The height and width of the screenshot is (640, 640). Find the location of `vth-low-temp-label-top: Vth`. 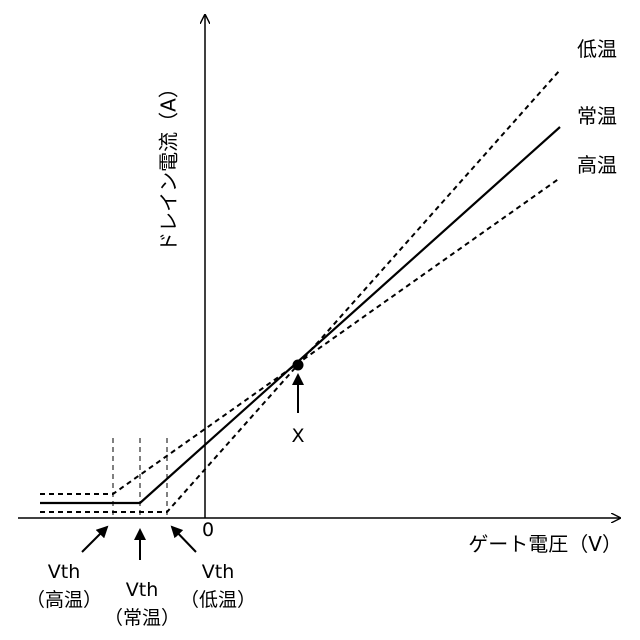

vth-low-temp-label-top: Vth is located at coordinates (218, 572).